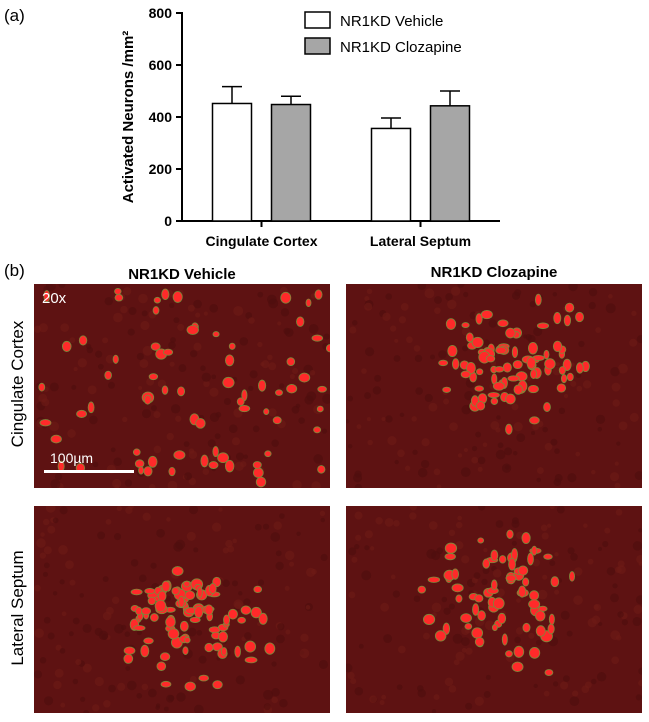 This screenshot has height=722, width=649. I want to click on column-header-clozapine: NR1KD Clozapine, so click(494, 272).